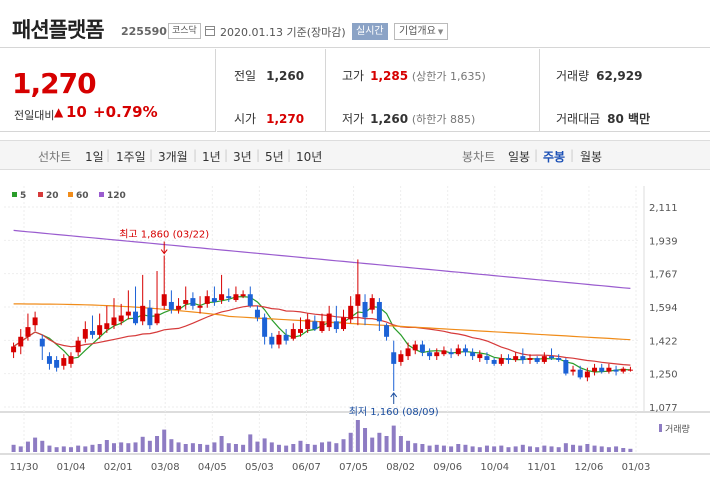 This screenshot has width=710, height=486. What do you see at coordinates (447, 467) in the screenshot?
I see `x-tick-label: 09/06` at bounding box center [447, 467].